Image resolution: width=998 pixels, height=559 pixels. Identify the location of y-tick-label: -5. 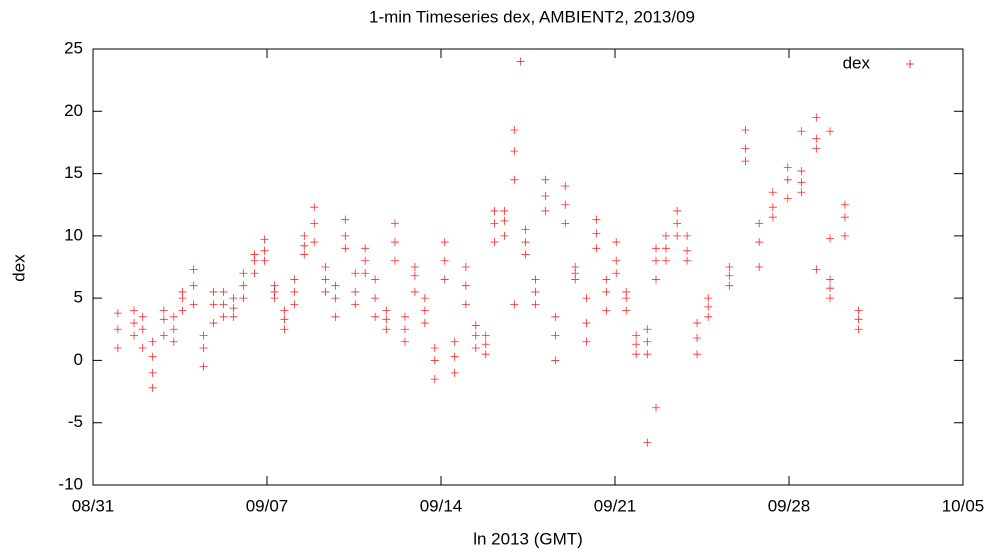
(75, 421).